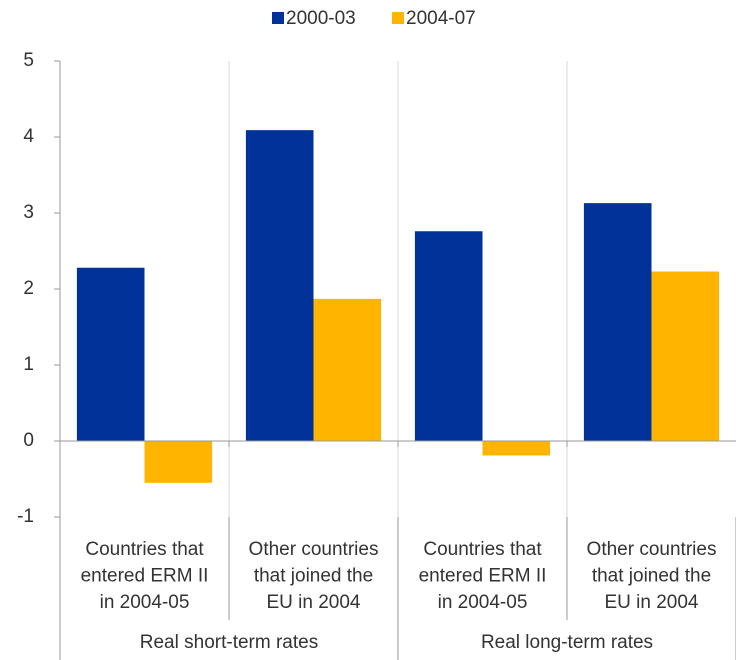  What do you see at coordinates (321, 18) in the screenshot?
I see `legend-label: 2000-03` at bounding box center [321, 18].